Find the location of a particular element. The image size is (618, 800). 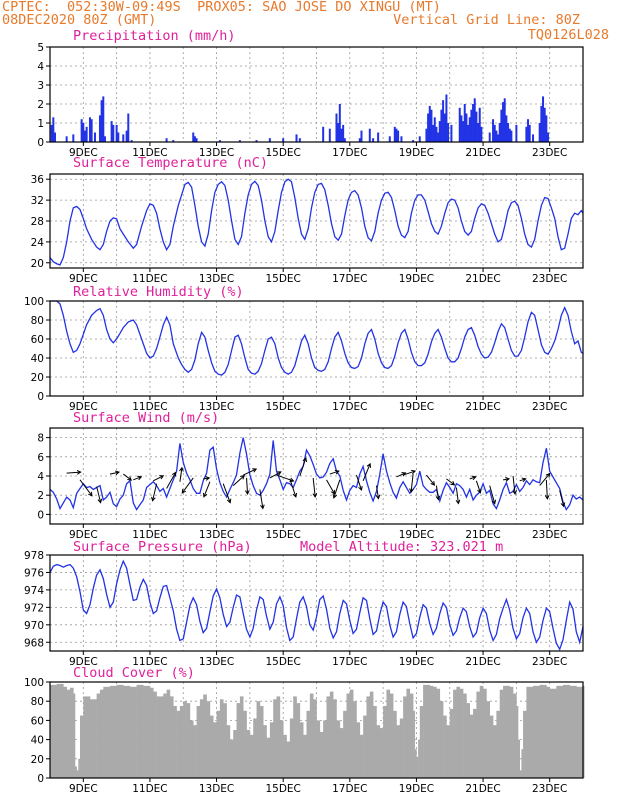

x-tick-label: 21DEC is located at coordinates (482, 662).